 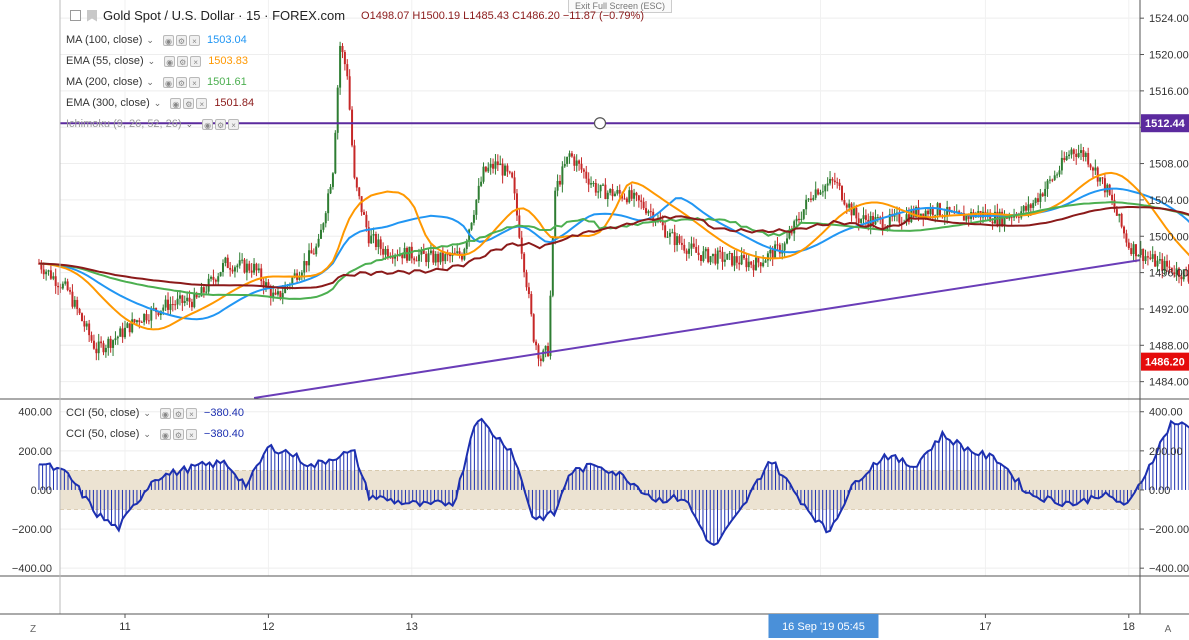 I want to click on indicator-name: EMA (300, close), so click(x=108, y=103).